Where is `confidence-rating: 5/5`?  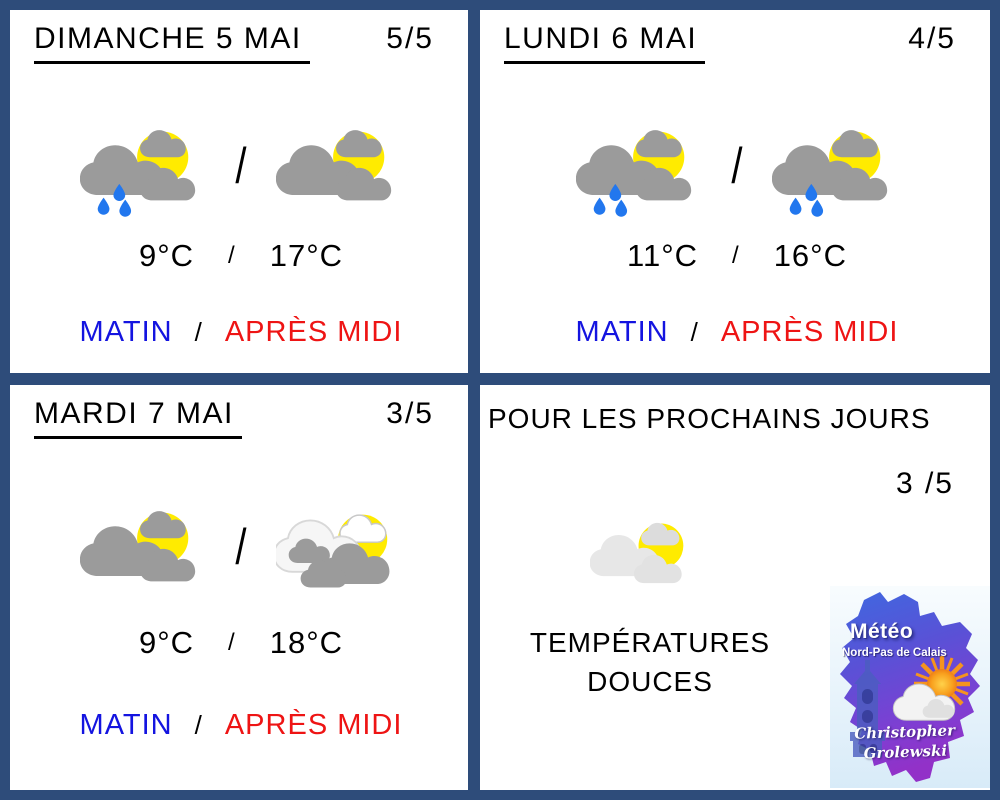 confidence-rating: 5/5 is located at coordinates (410, 38).